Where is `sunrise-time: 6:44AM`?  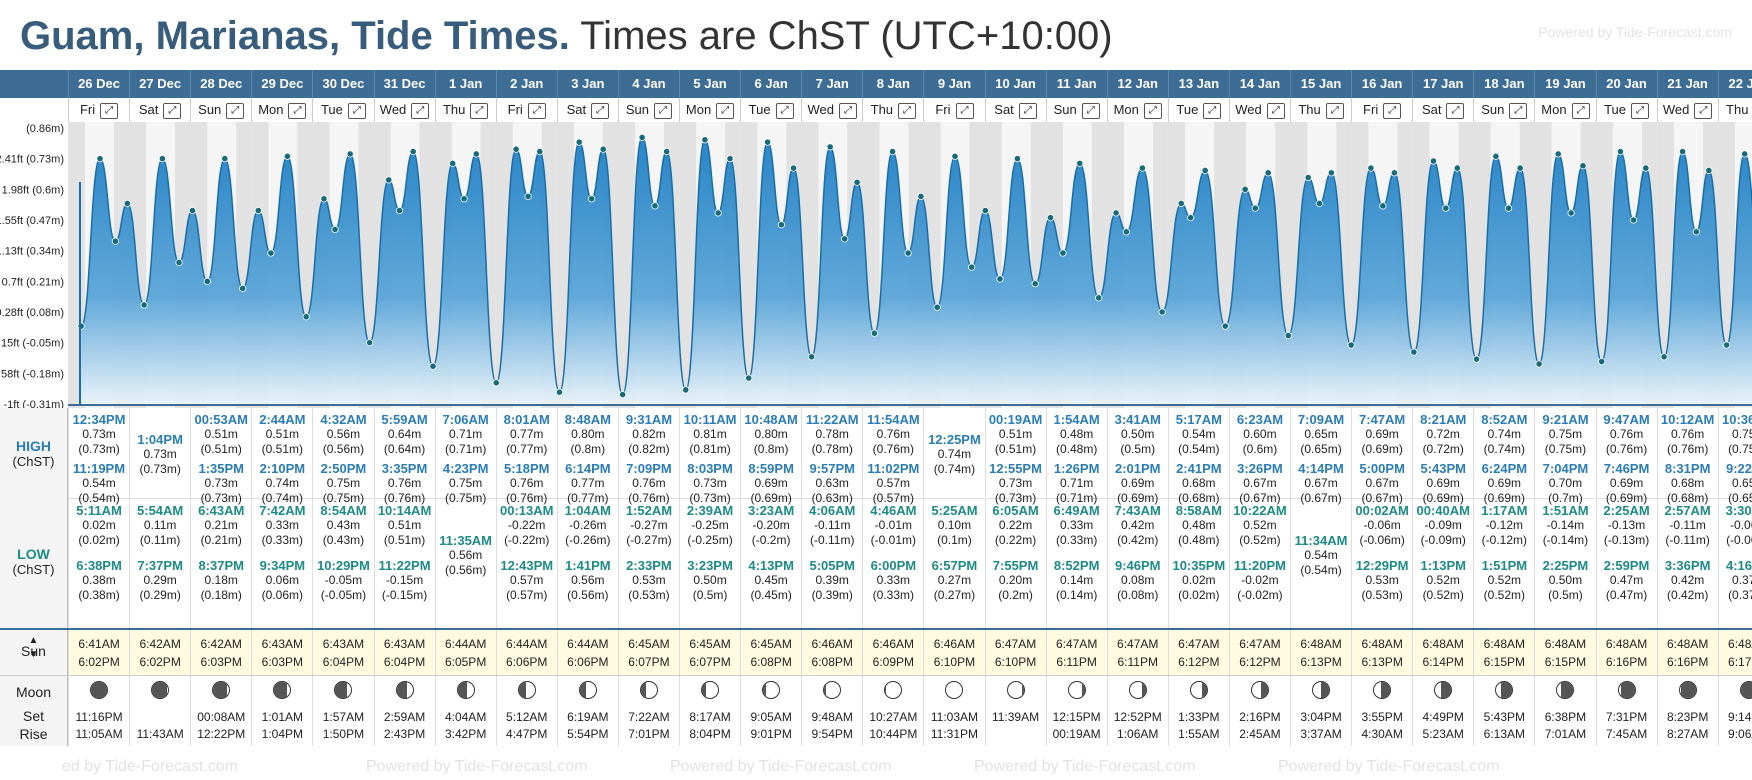 sunrise-time: 6:44AM is located at coordinates (527, 644).